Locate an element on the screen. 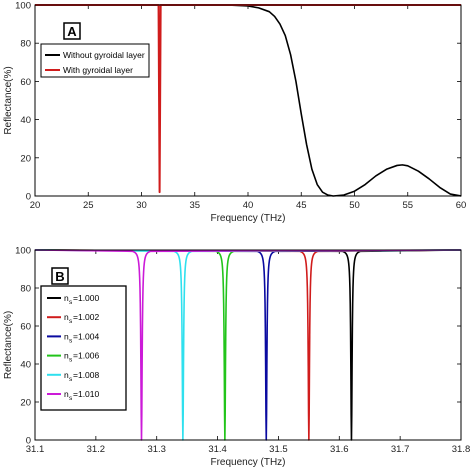 The width and height of the screenshot is (474, 475). x-tick-label: 31.7 is located at coordinates (400, 449).